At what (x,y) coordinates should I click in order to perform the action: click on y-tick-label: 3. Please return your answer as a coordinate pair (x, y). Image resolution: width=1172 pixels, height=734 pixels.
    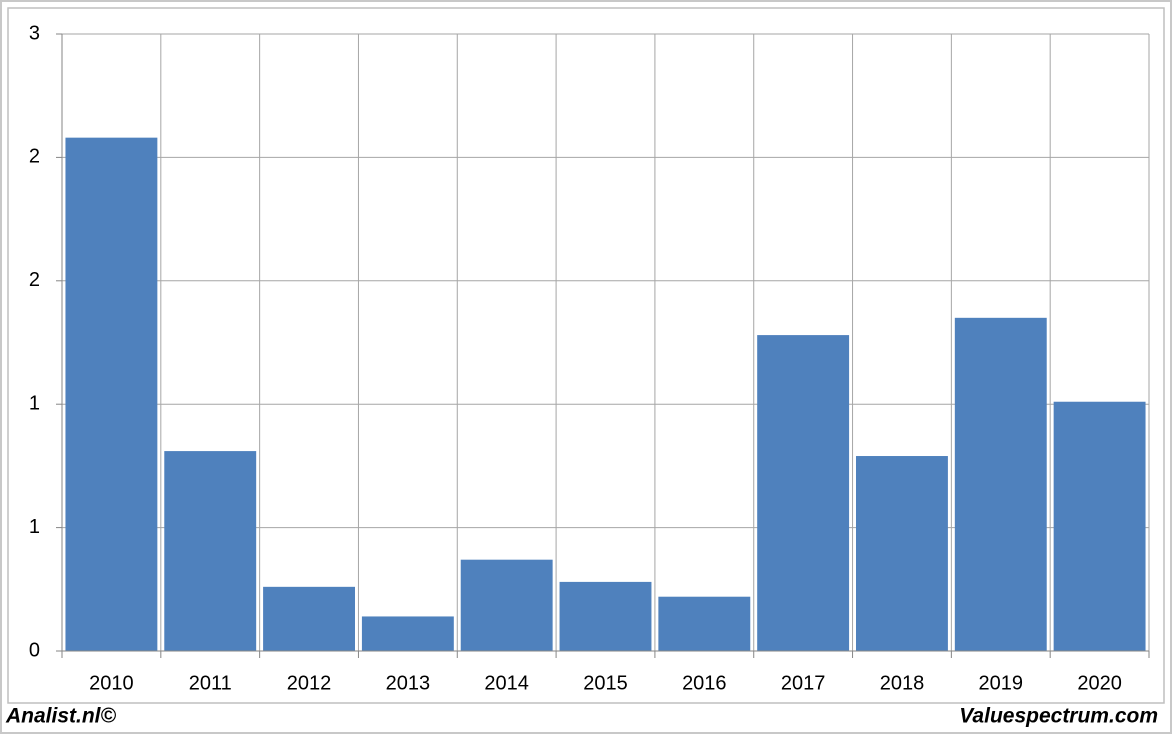
    Looking at the image, I should click on (34, 33).